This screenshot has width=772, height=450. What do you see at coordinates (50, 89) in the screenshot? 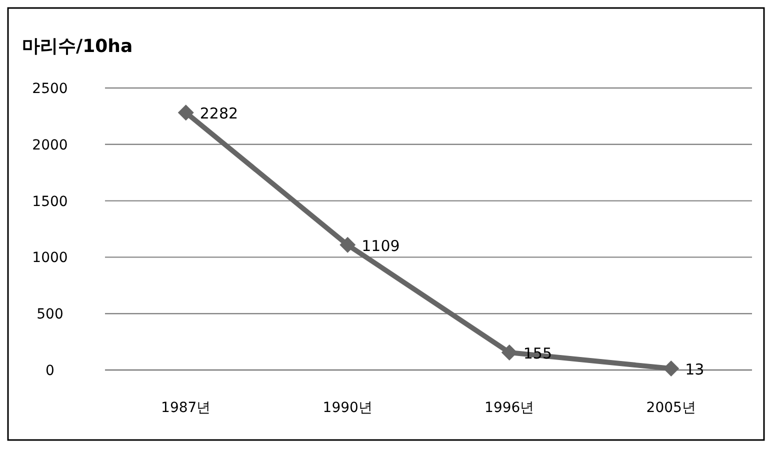
I see `y-tick-label: 2500` at bounding box center [50, 89].